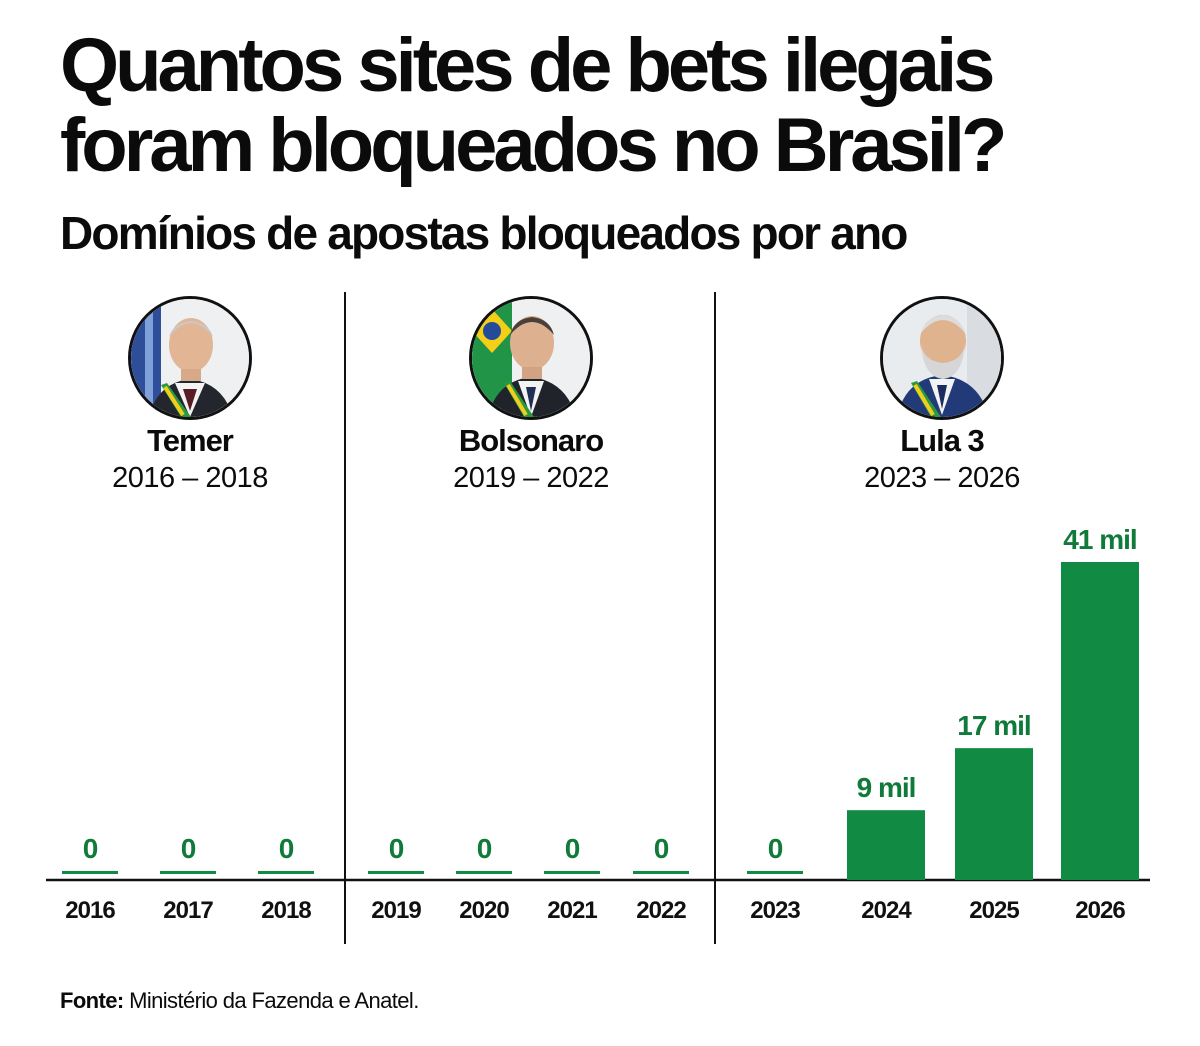  I want to click on era-lula: Lula 3 2023 – 2026, so click(942, 396).